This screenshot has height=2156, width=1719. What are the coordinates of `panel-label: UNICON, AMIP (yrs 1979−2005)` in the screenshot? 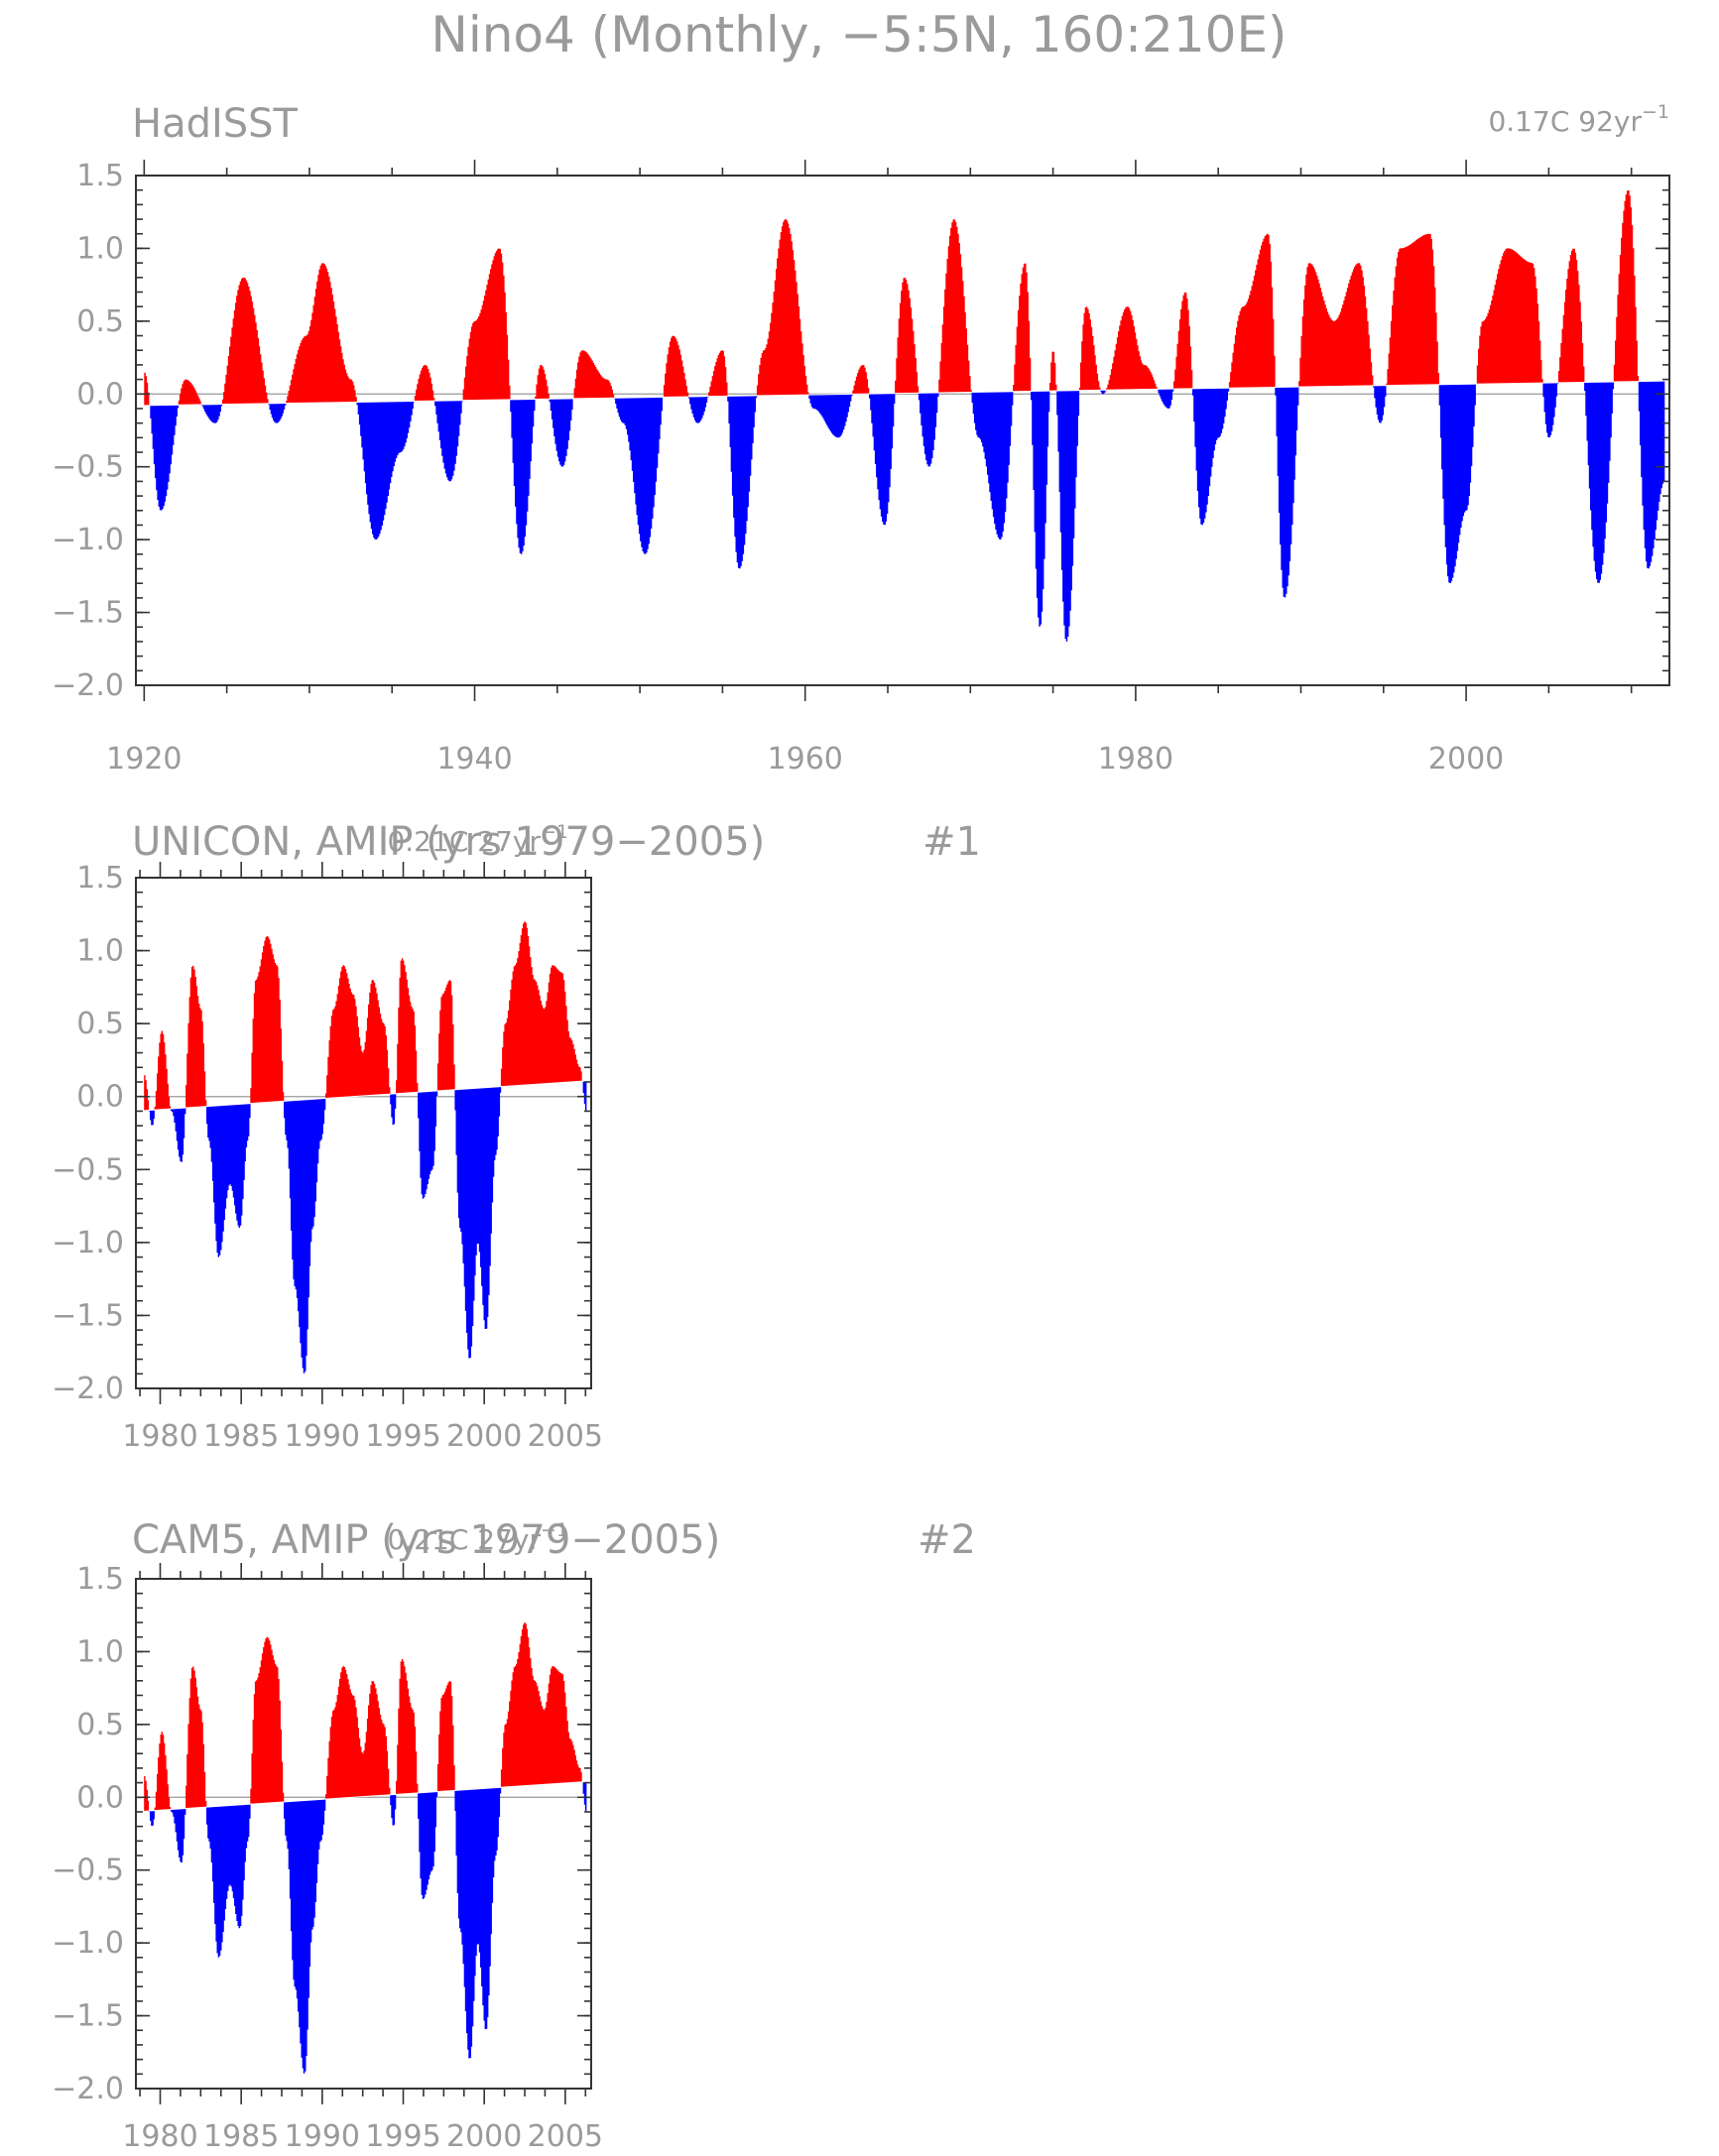 It's located at (448, 842).